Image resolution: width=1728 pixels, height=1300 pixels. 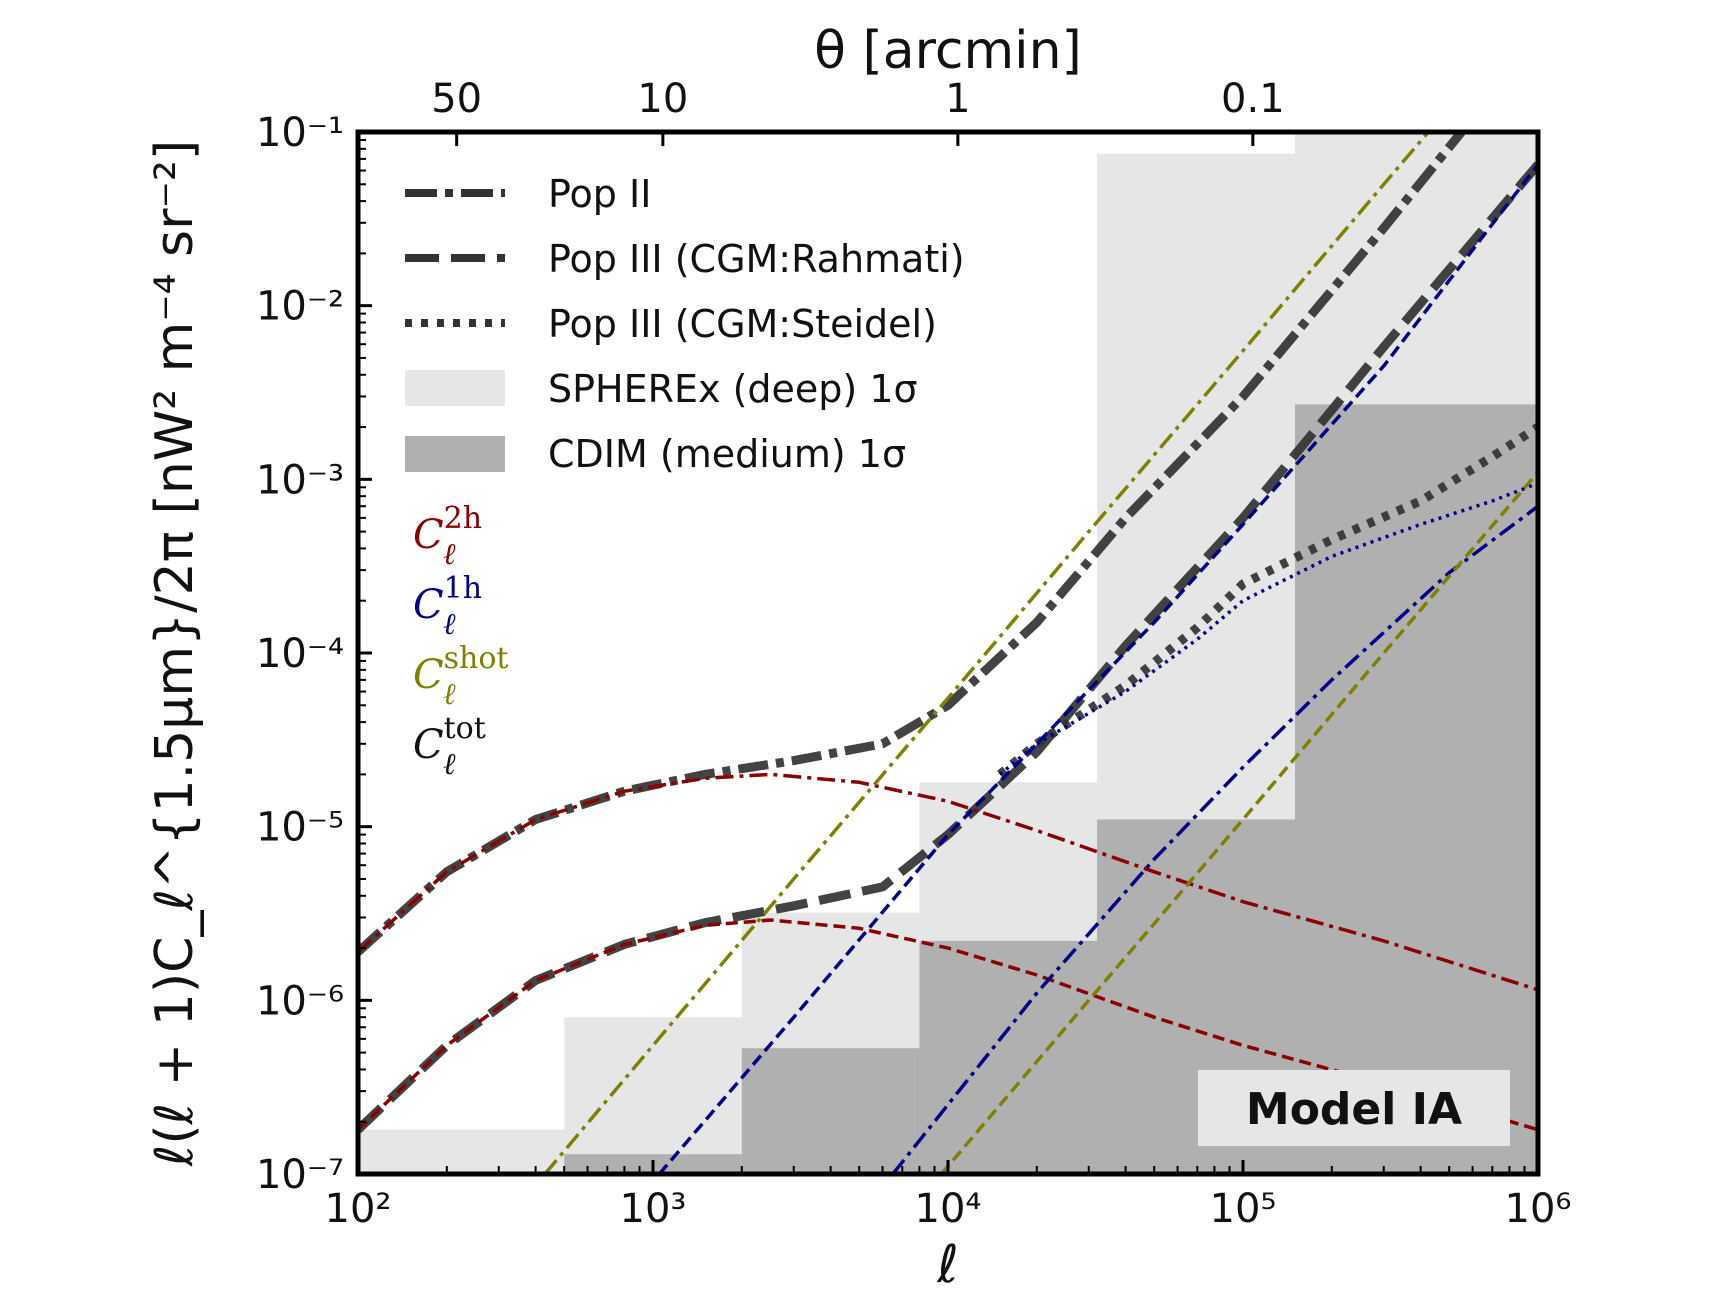 I want to click on series-2h-pop-iii, so click(x=948, y=1025).